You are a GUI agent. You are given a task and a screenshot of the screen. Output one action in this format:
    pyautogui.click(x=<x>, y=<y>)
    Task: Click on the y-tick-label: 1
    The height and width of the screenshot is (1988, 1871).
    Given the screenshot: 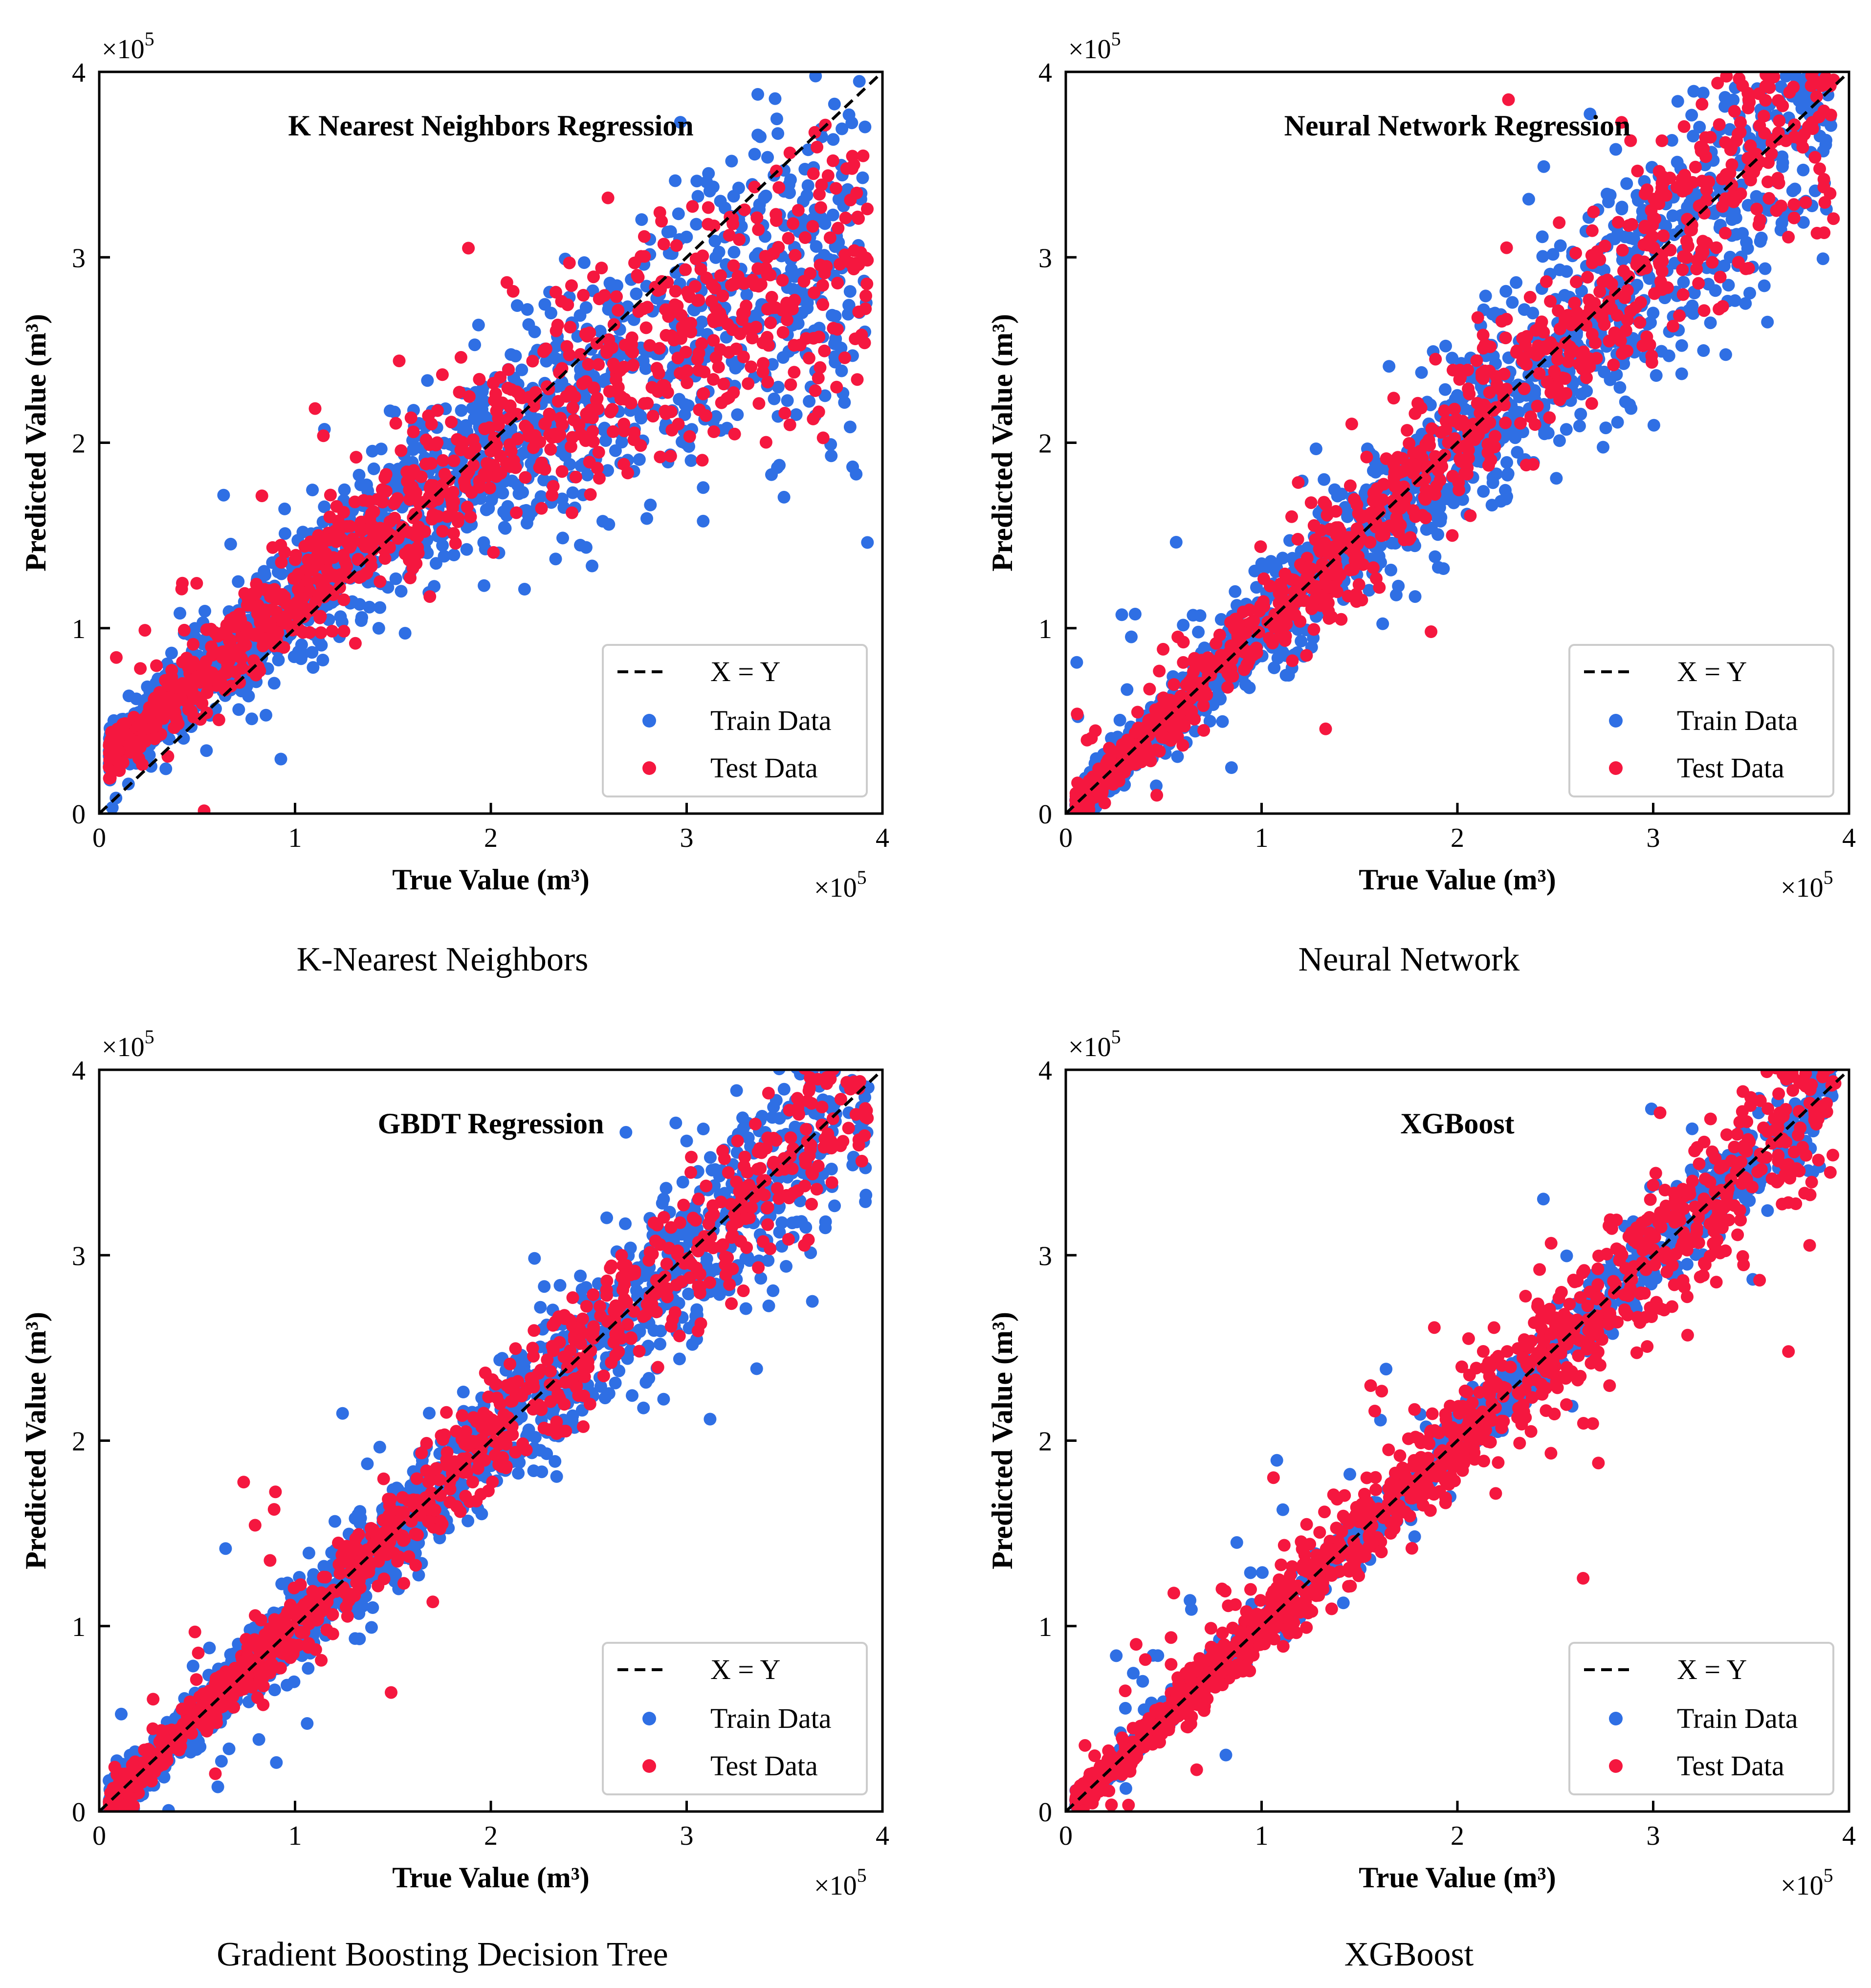 What is the action you would take?
    pyautogui.click(x=79, y=629)
    